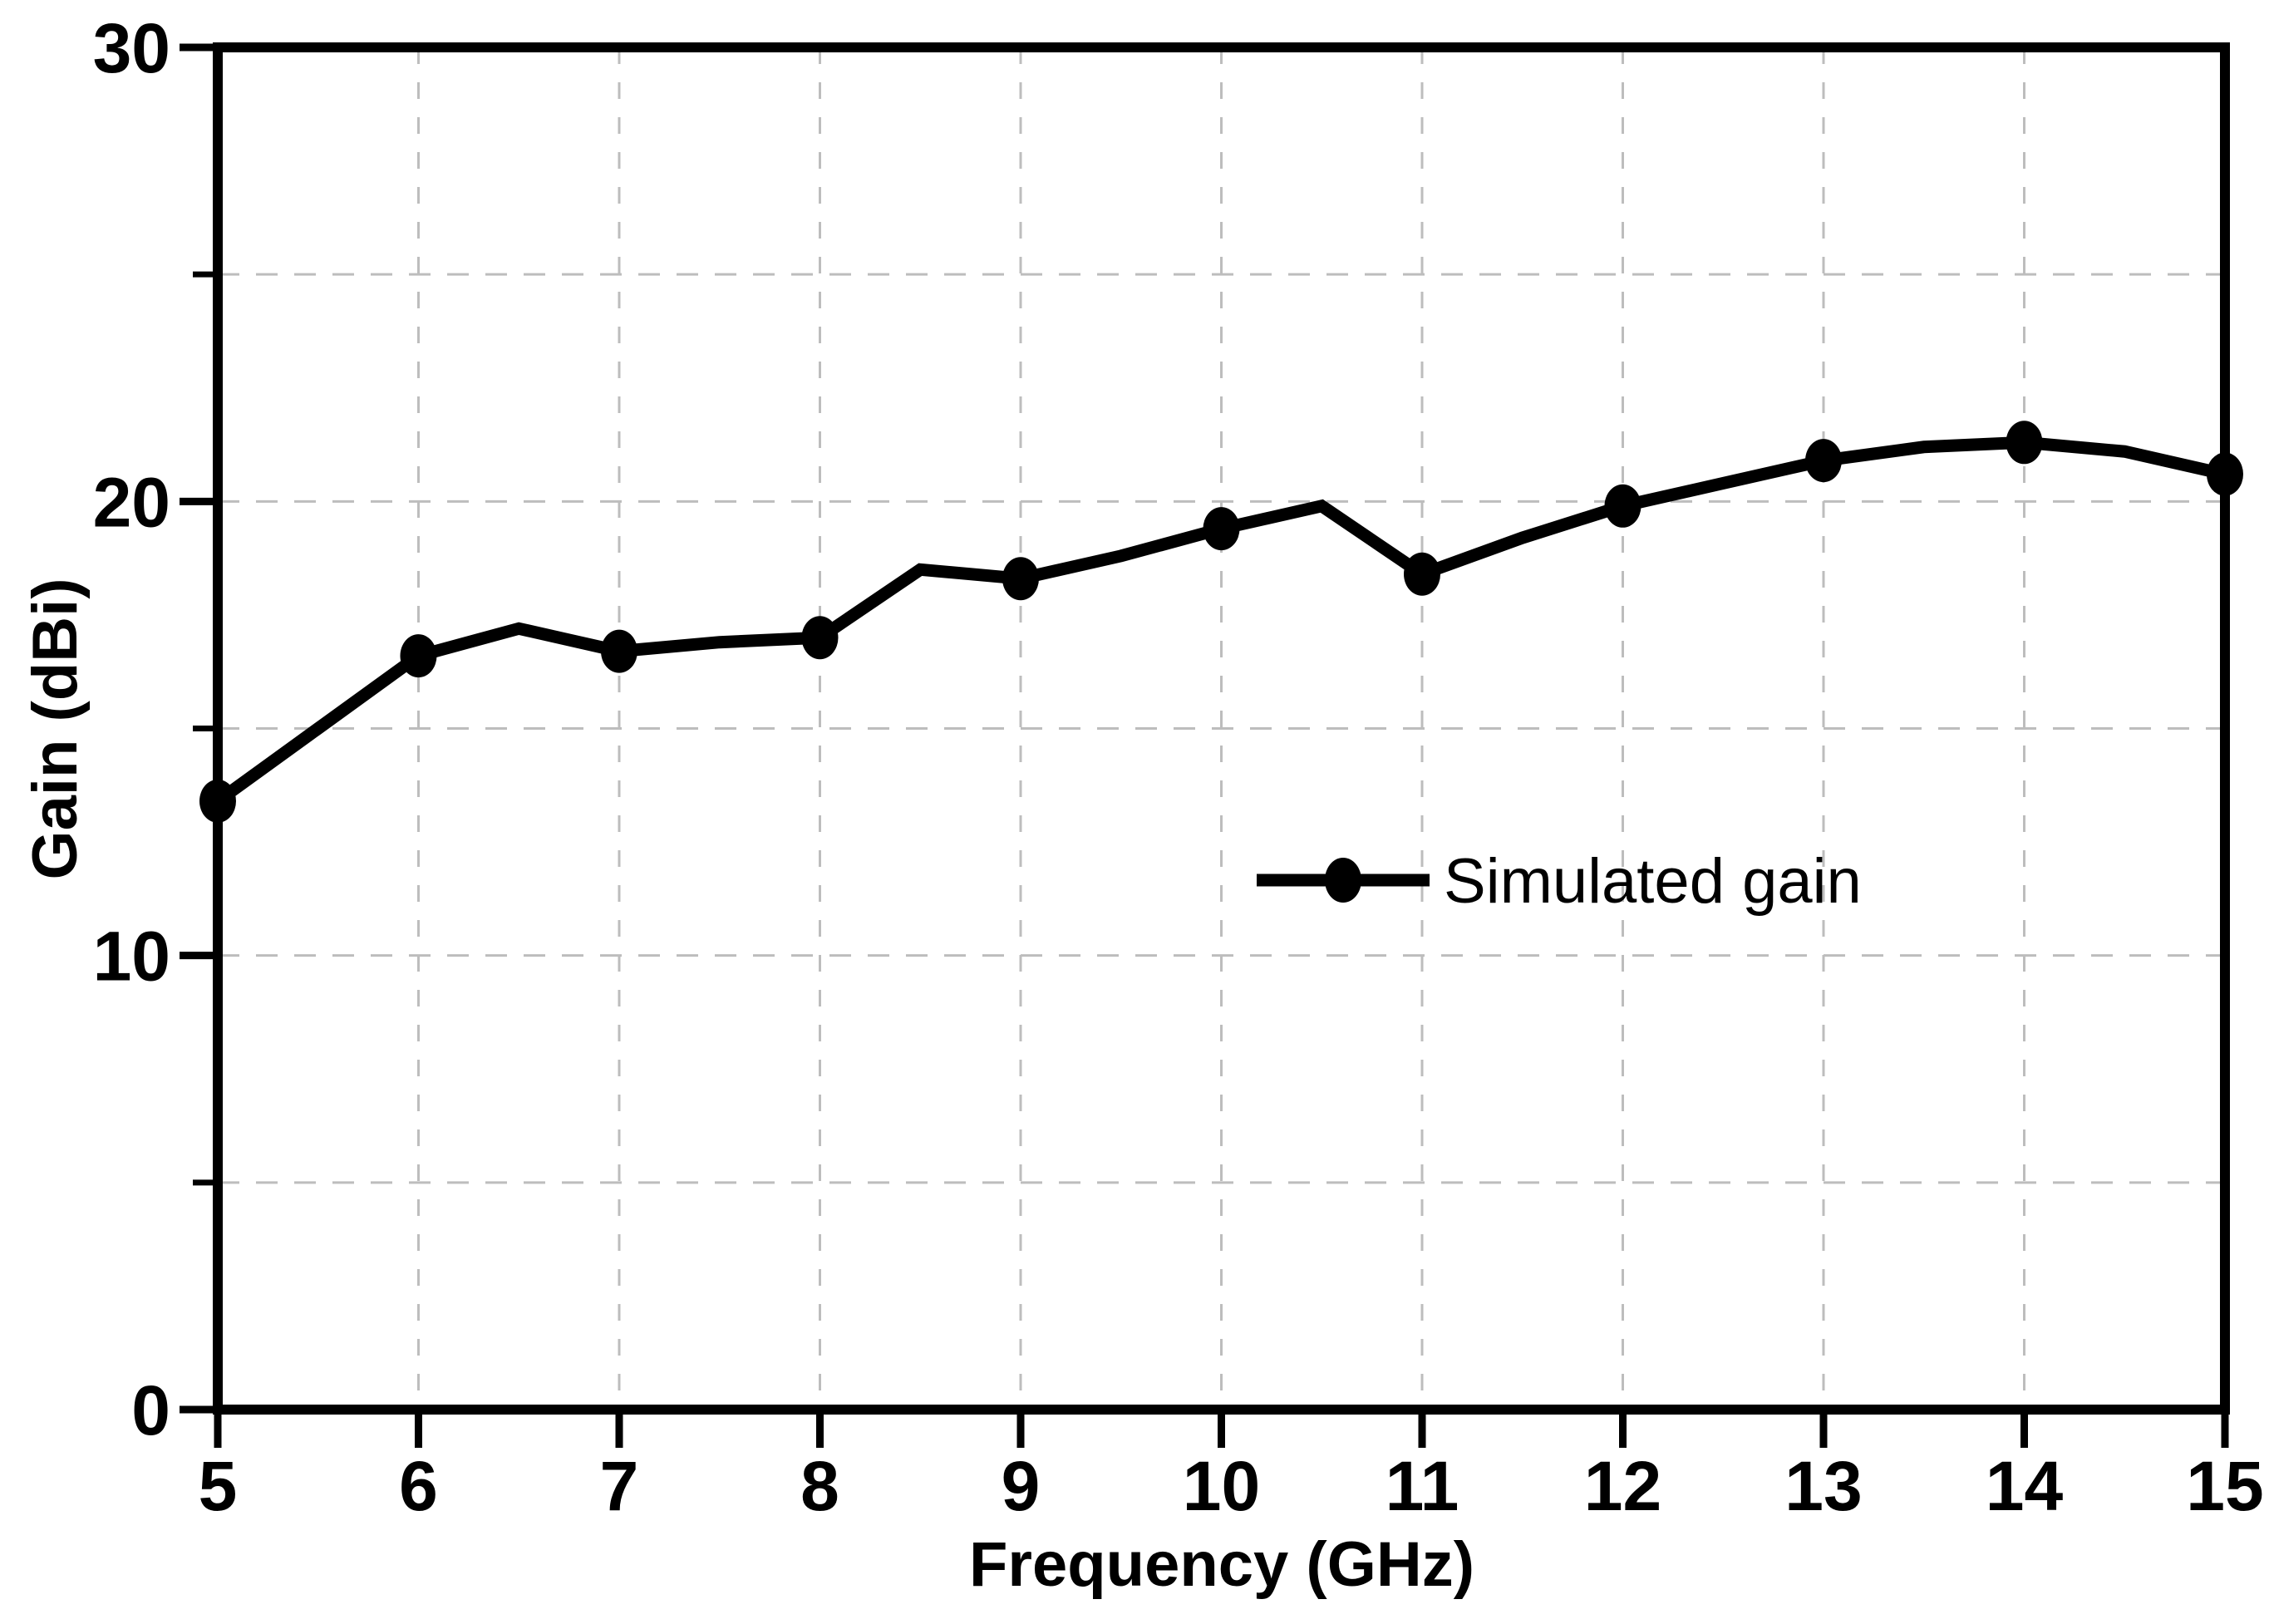  What do you see at coordinates (819, 1486) in the screenshot?
I see `x-tick-label: 8` at bounding box center [819, 1486].